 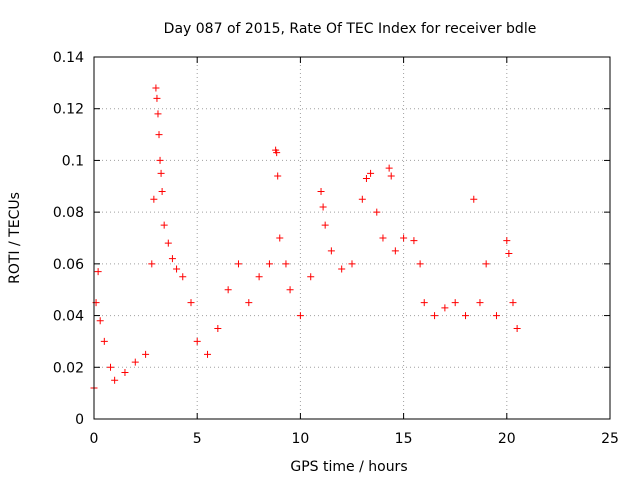 I want to click on y-tick-label: 0, so click(x=79, y=420).